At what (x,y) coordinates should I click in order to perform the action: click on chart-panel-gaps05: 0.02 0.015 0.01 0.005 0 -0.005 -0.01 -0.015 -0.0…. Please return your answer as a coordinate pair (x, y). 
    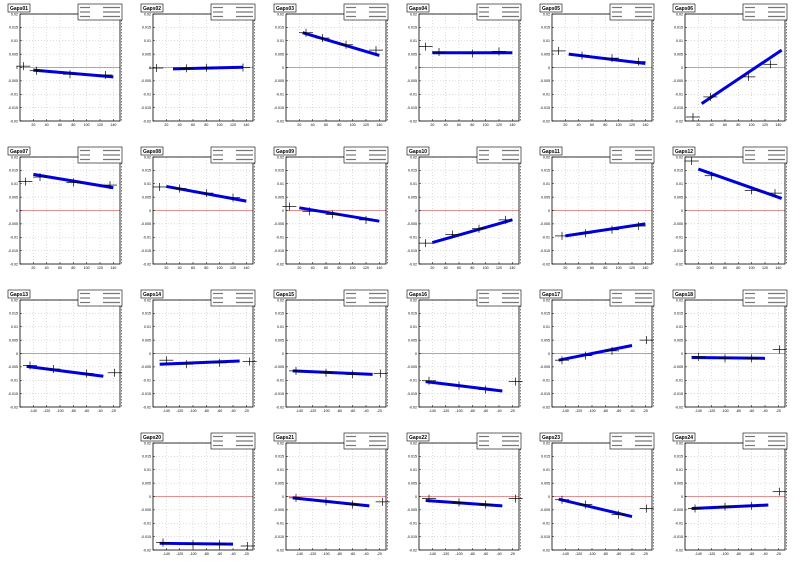
    Looking at the image, I should click on (597, 65).